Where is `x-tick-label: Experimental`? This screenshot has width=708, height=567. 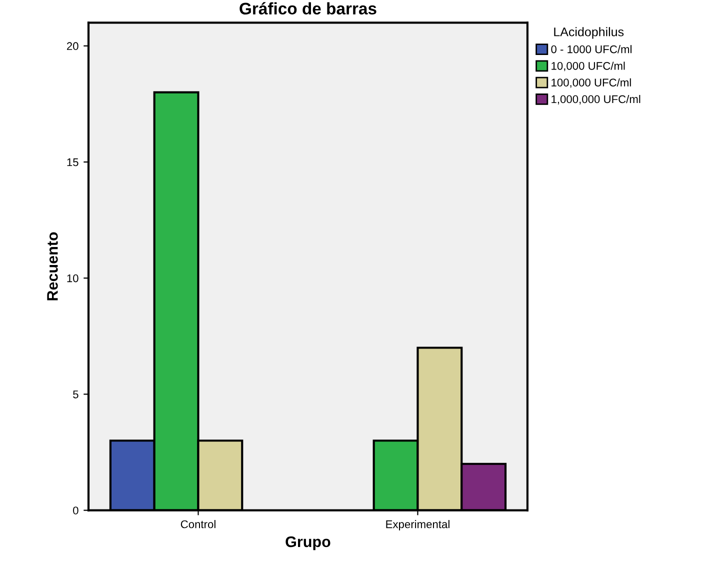 x-tick-label: Experimental is located at coordinates (418, 525).